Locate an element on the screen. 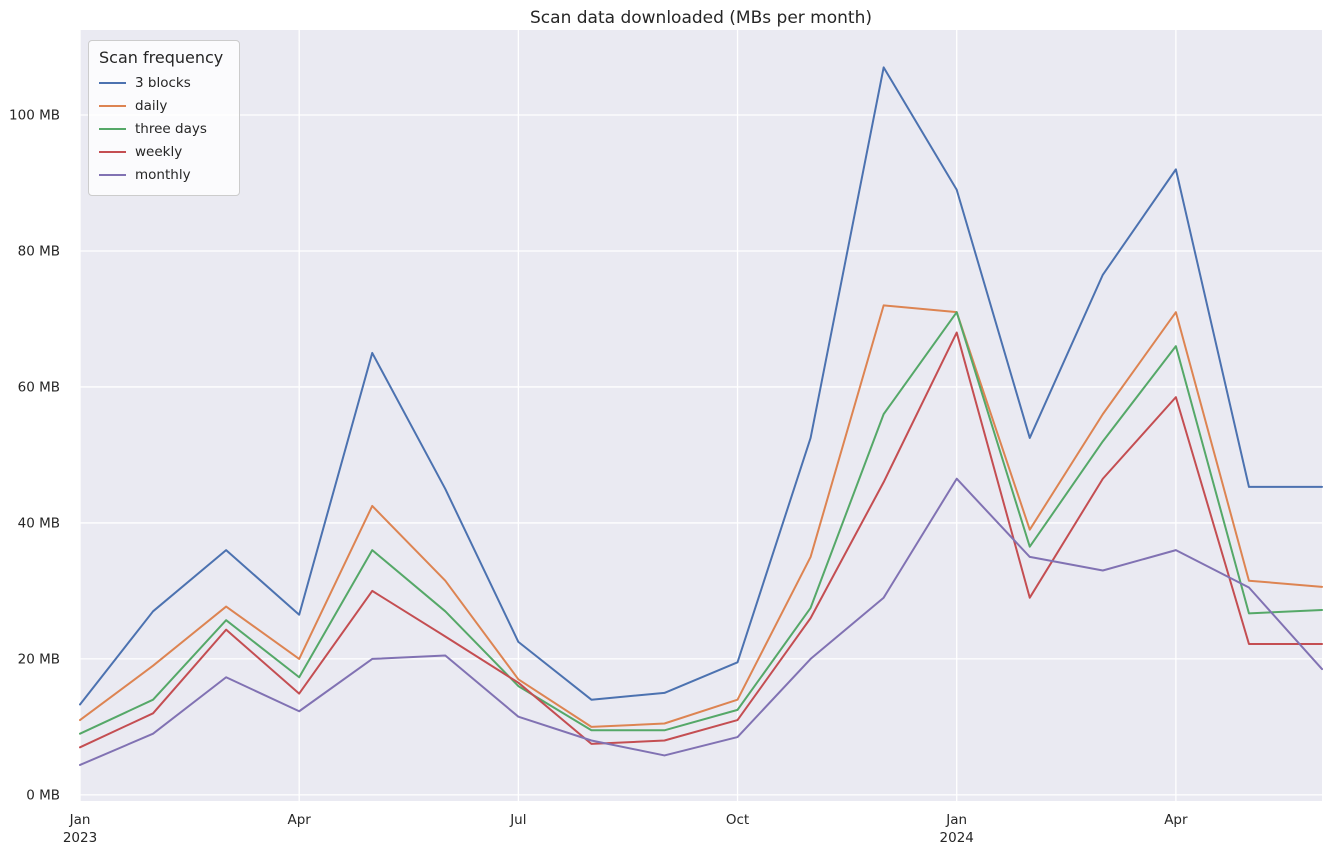  legend-entry-3-blocks: 3 blocks is located at coordinates (161, 82).